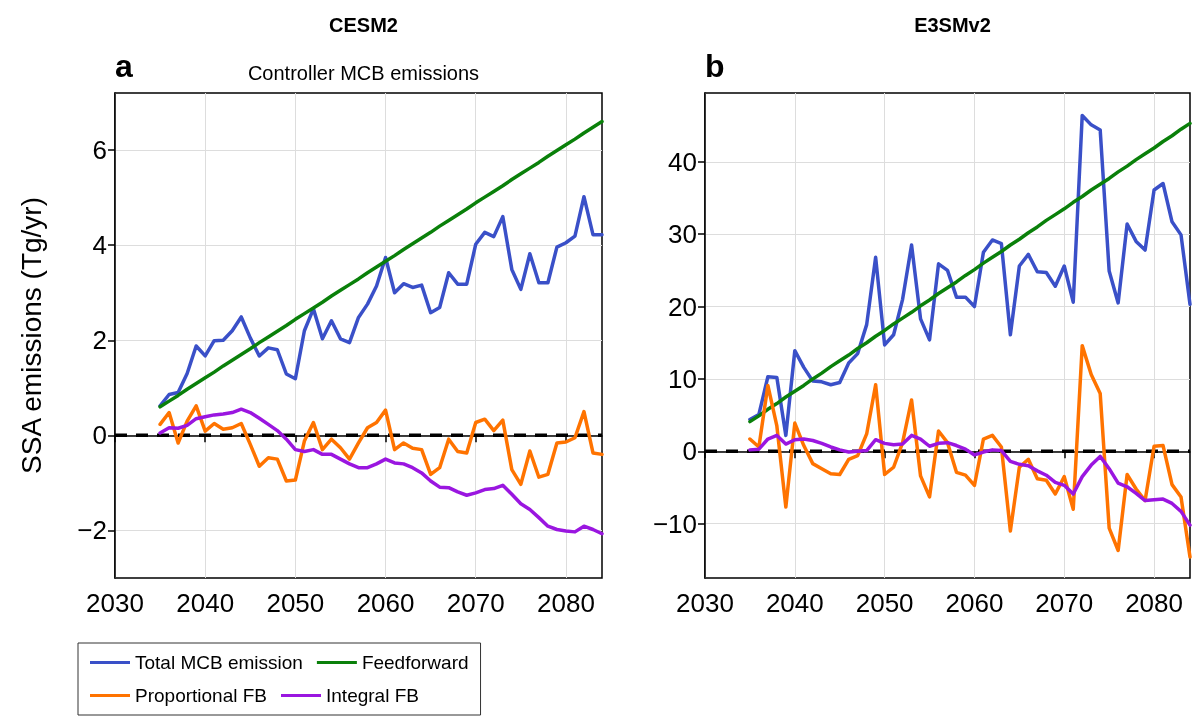 Image resolution: width=1200 pixels, height=724 pixels. What do you see at coordinates (952, 25) in the screenshot?
I see `chart-title: E3SMv2` at bounding box center [952, 25].